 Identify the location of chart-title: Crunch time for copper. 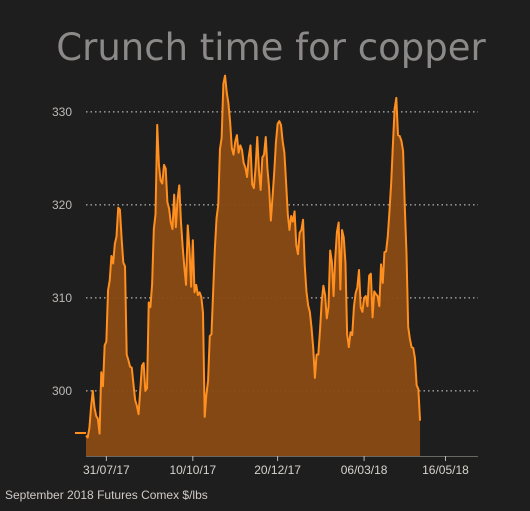
(271, 47).